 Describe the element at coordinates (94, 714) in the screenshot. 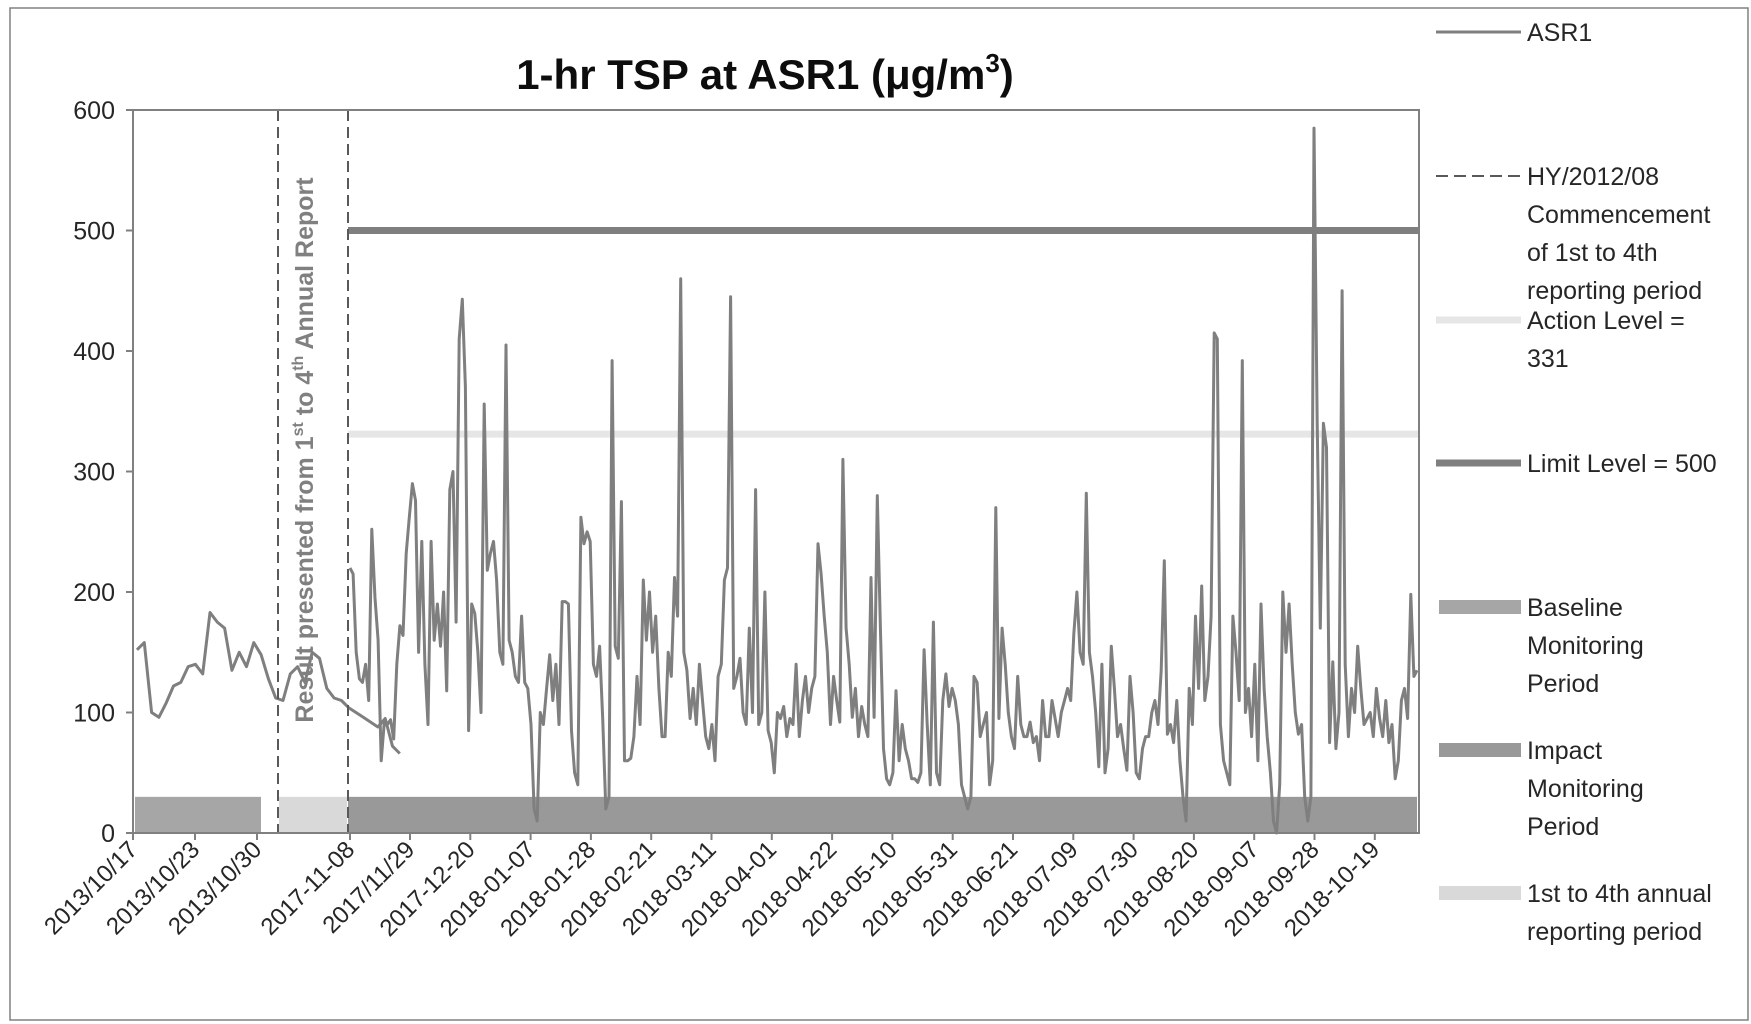

I see `y-tick-label: 100` at that location.